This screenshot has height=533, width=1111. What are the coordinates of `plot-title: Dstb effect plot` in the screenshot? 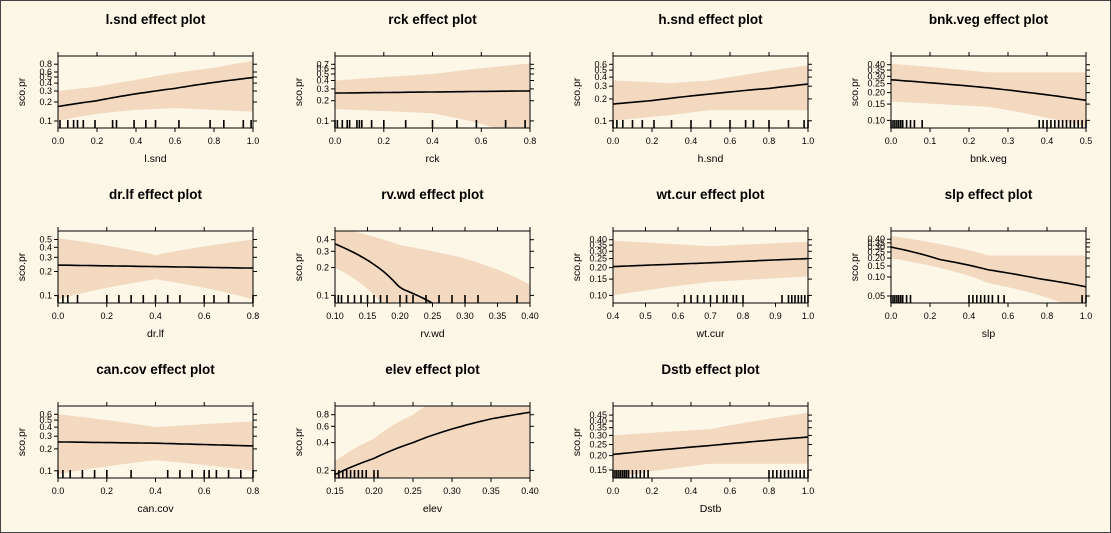 It's located at (710, 369).